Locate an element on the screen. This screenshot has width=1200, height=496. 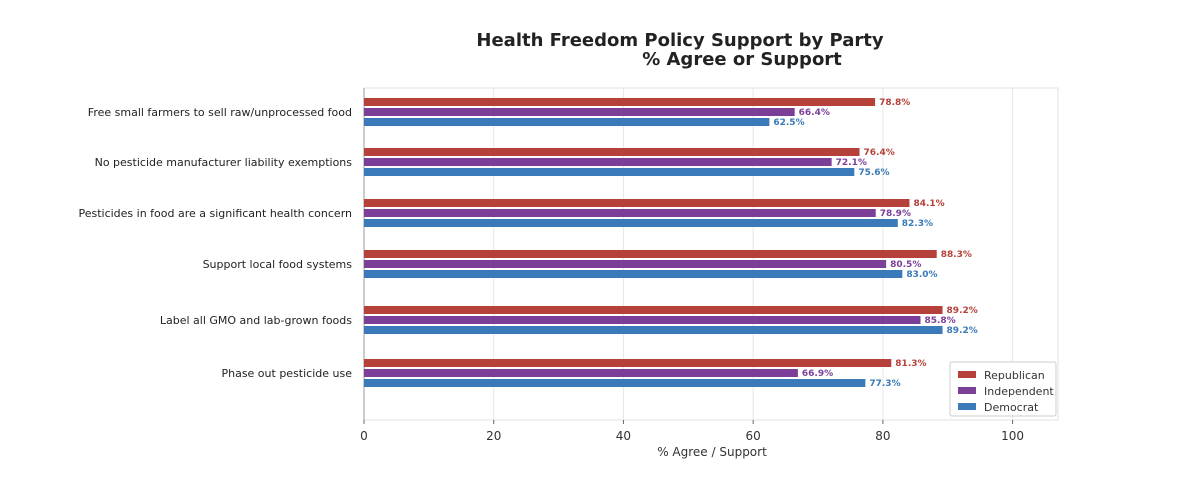
chart-title: Health Freedom Policy Support by Party is located at coordinates (679, 40).